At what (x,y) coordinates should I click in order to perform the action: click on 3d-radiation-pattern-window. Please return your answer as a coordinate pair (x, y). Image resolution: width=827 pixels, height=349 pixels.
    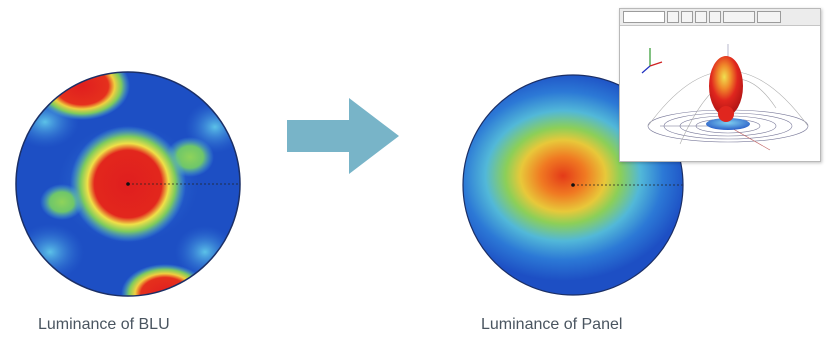
    Looking at the image, I should click on (720, 85).